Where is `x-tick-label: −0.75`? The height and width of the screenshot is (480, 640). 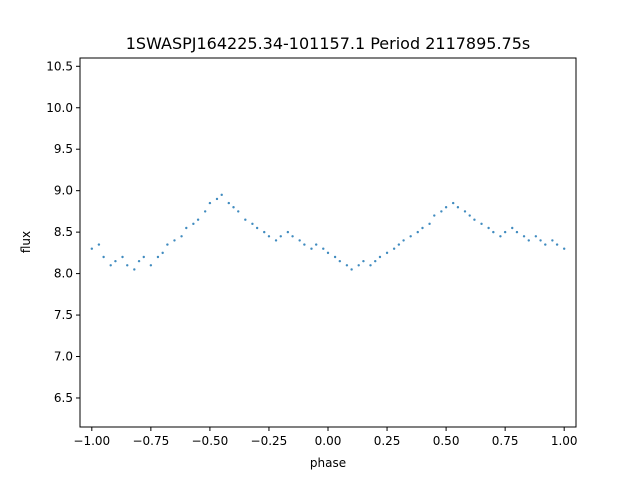 x-tick-label: −0.75 is located at coordinates (150, 441).